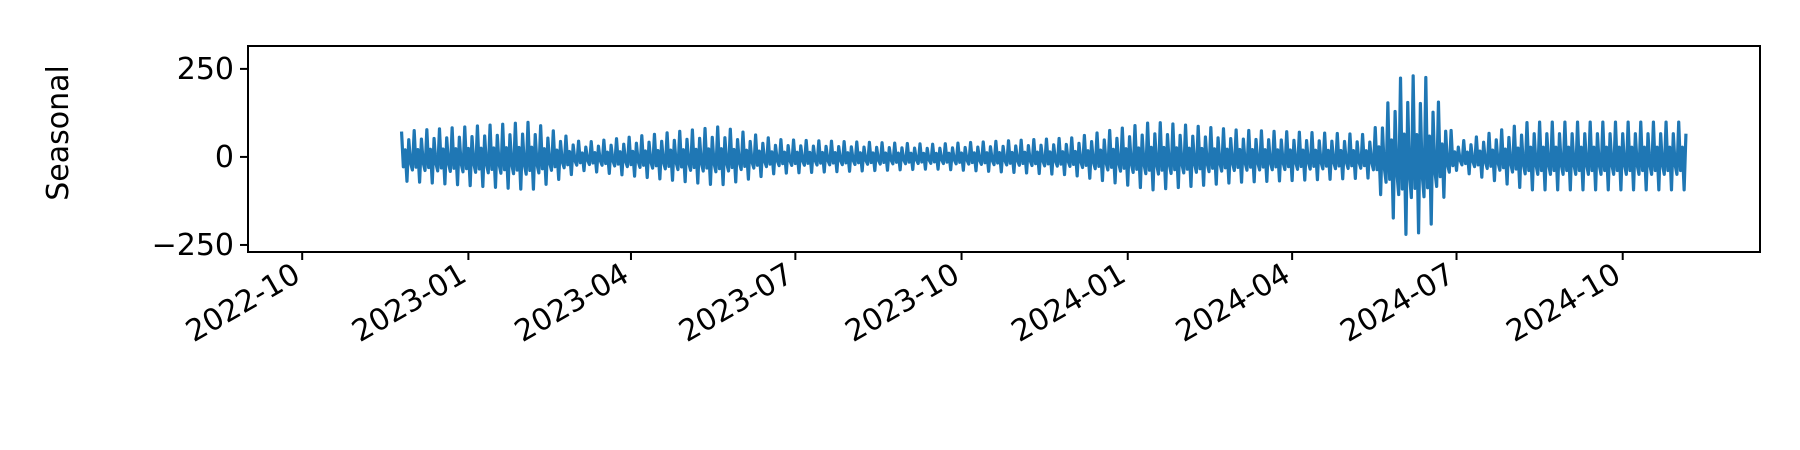 Image resolution: width=1800 pixels, height=450 pixels. Describe the element at coordinates (1564, 303) in the screenshot. I see `x-tick-label: 2024-10` at that location.